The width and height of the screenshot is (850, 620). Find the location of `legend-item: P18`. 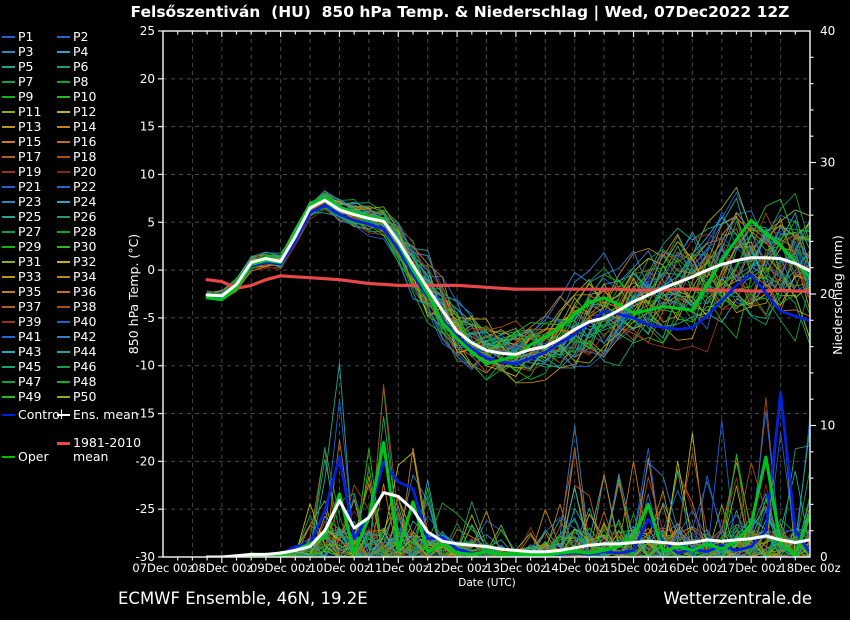

legend-item: P18 is located at coordinates (76, 157).